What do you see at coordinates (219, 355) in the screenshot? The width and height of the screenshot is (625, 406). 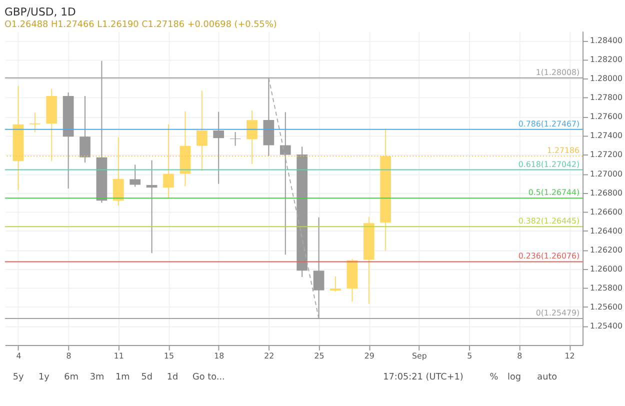 I see `x-tick-label: 18` at bounding box center [219, 355].